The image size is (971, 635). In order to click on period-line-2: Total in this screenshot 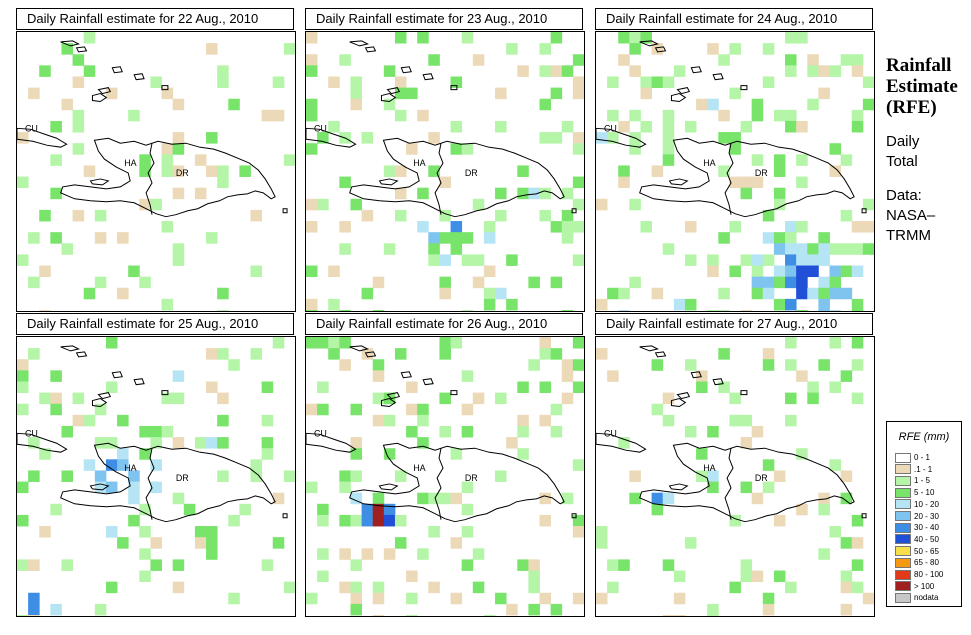, I will do `click(902, 161)`.